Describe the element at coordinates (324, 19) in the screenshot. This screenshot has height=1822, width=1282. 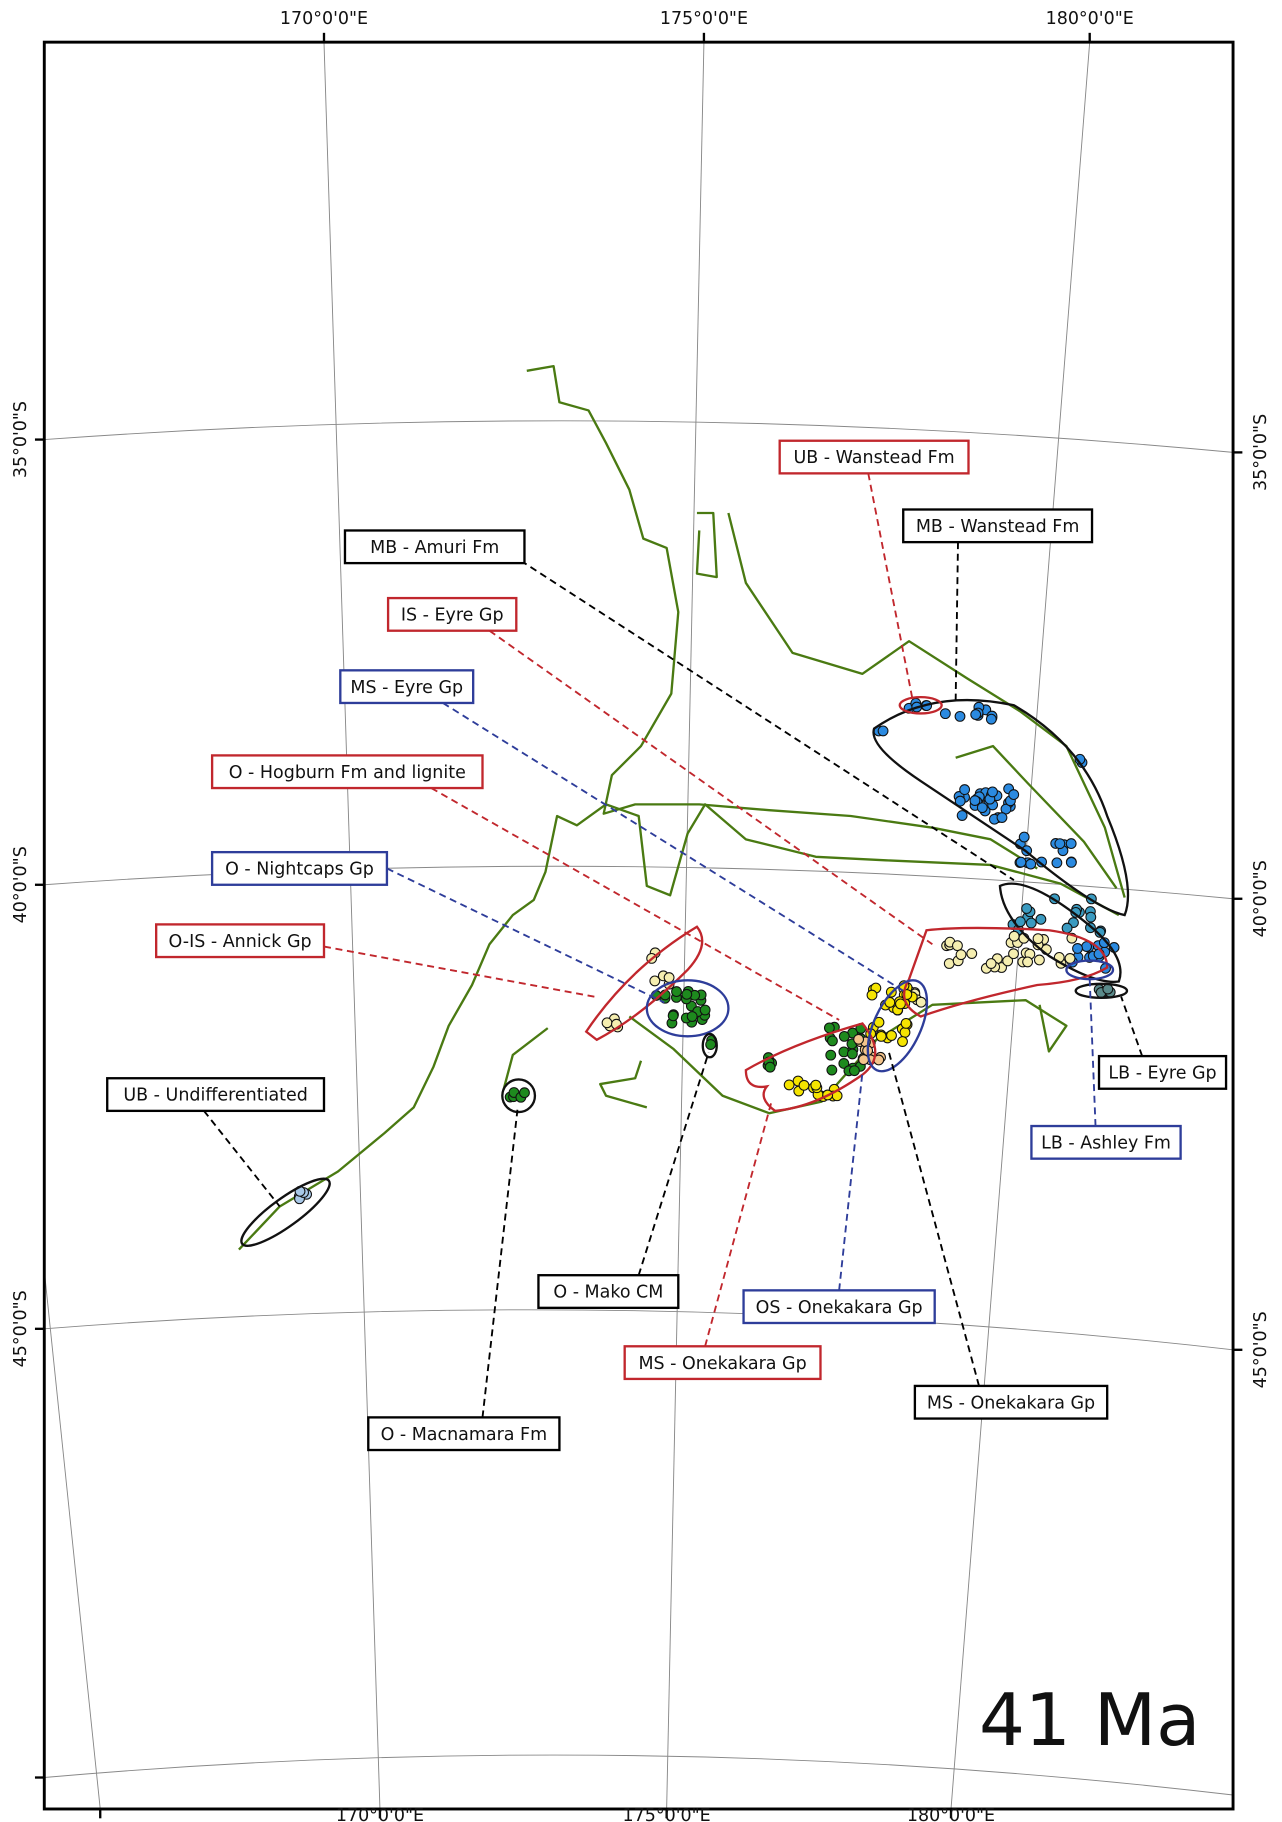
I see `graticule-label: 170°0'0"E` at that location.